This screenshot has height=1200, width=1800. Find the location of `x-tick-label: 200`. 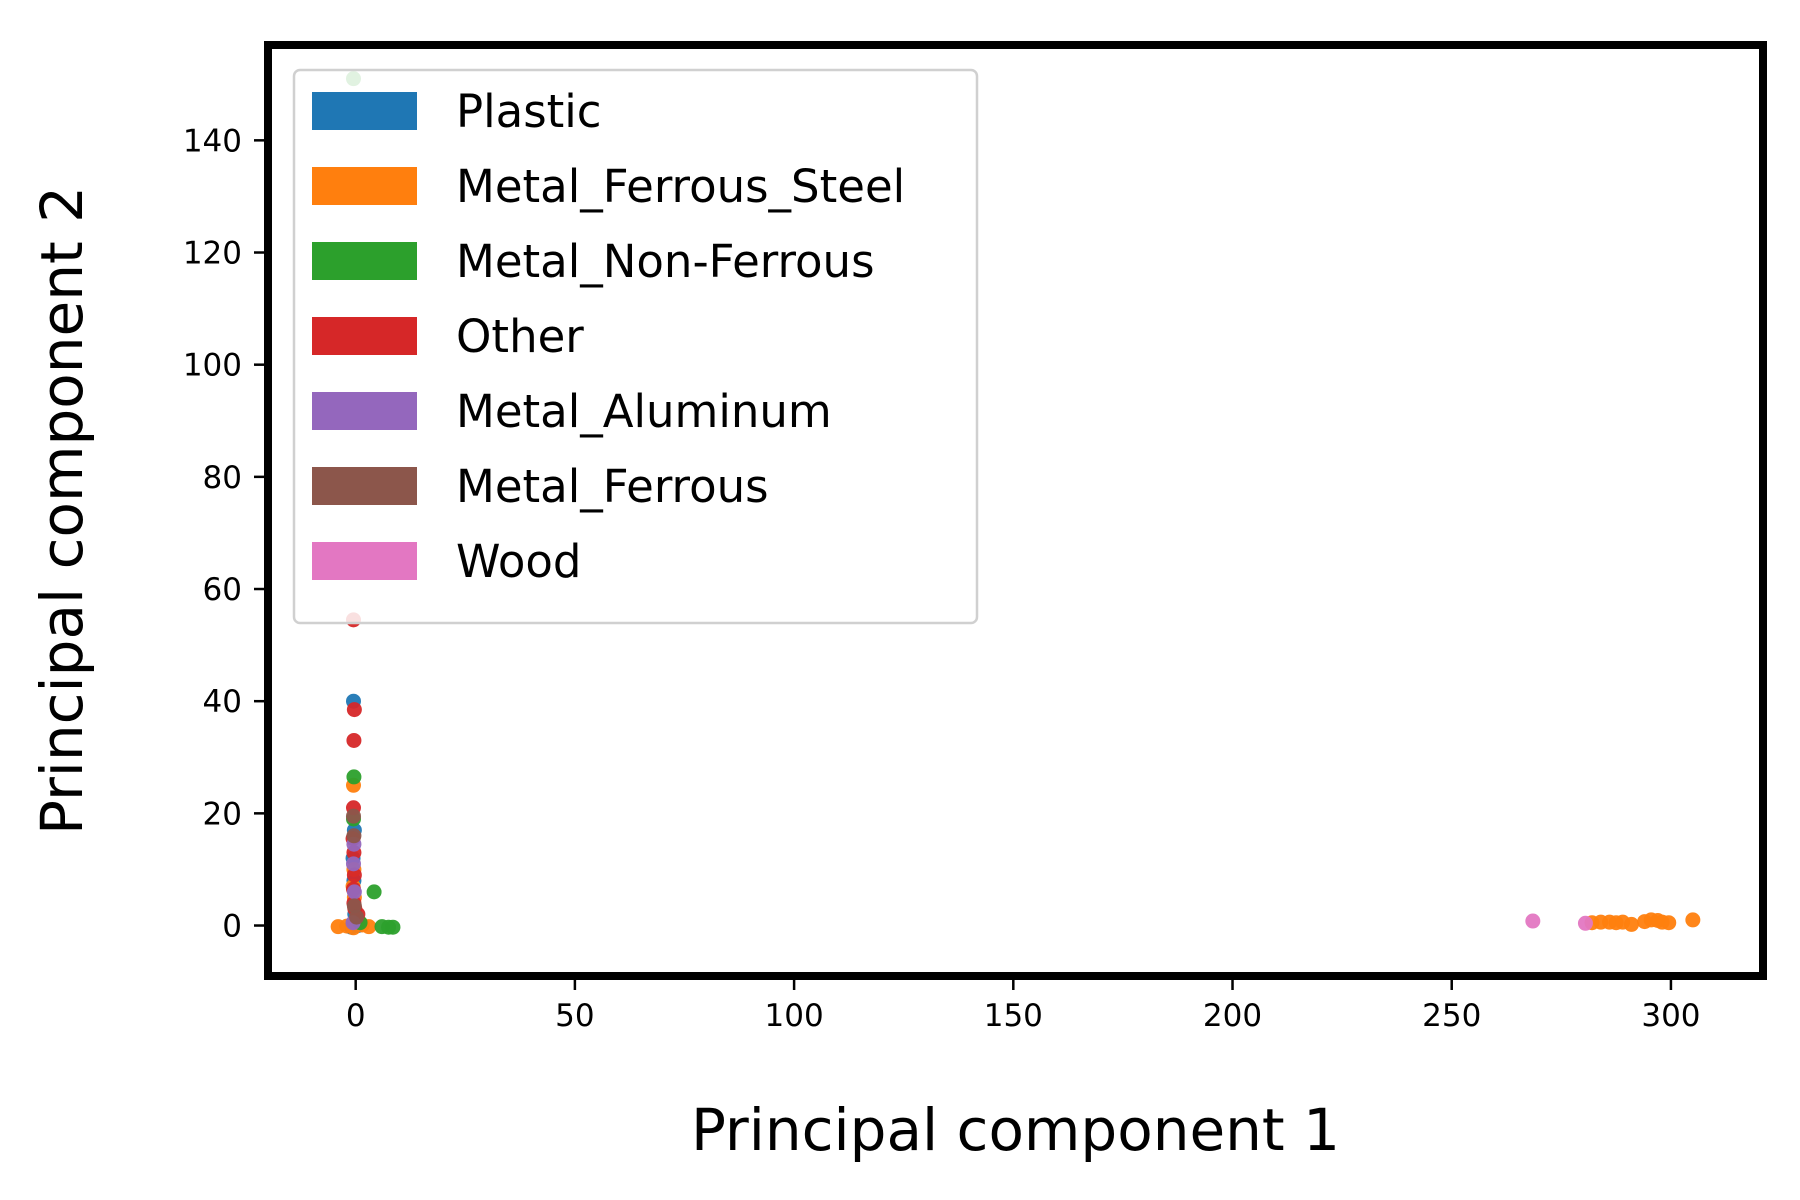

x-tick-label: 200 is located at coordinates (1232, 1016).